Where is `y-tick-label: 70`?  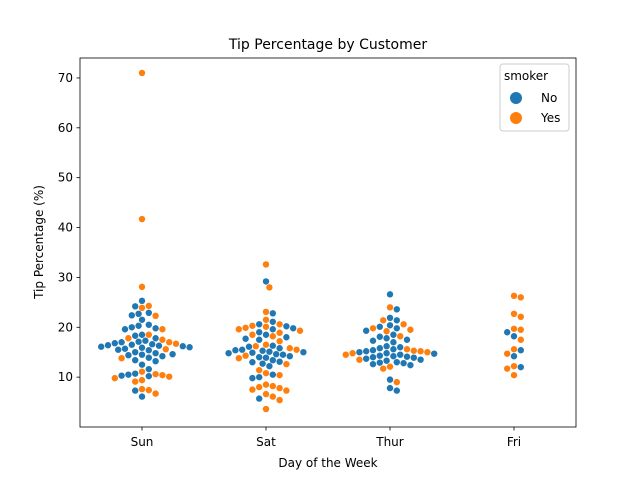 y-tick-label: 70 is located at coordinates (65, 78).